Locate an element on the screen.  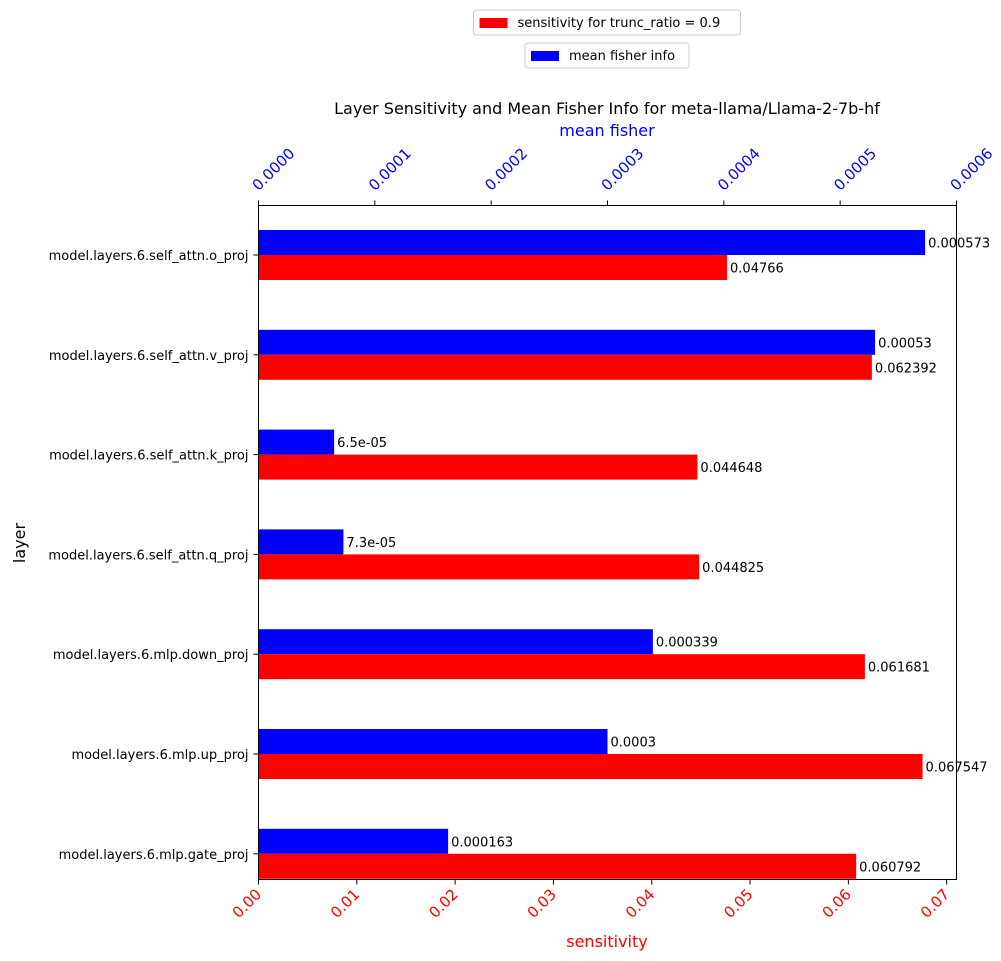
x-top-tick-label: 0.0005 is located at coordinates (855, 169).